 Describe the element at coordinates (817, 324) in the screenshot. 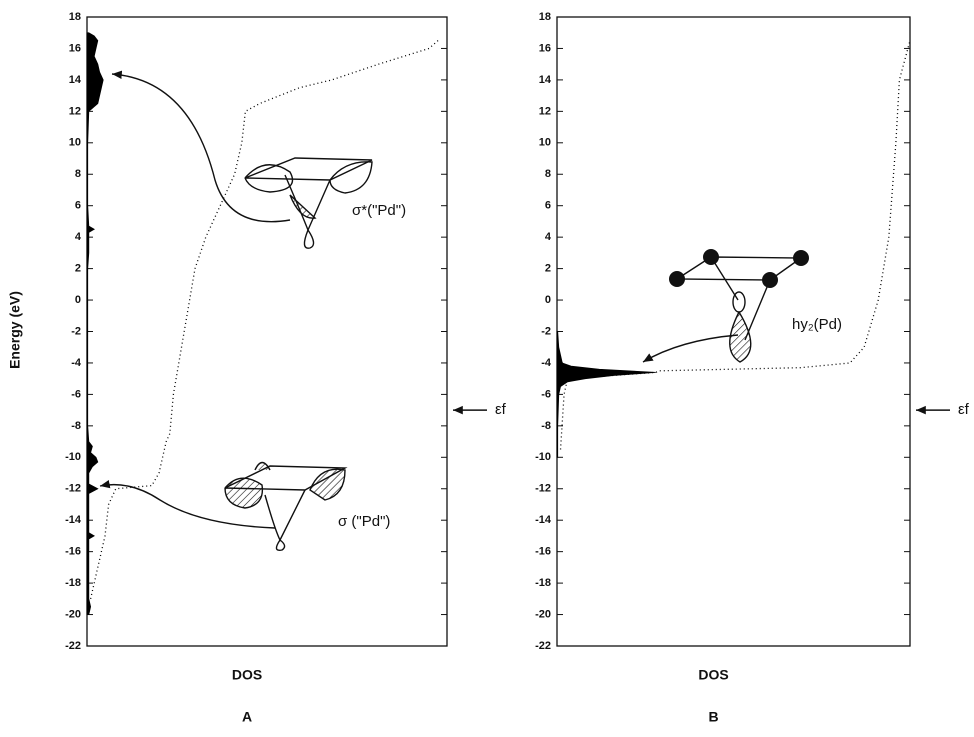

I see `annotation: hy₂(Pd)` at that location.